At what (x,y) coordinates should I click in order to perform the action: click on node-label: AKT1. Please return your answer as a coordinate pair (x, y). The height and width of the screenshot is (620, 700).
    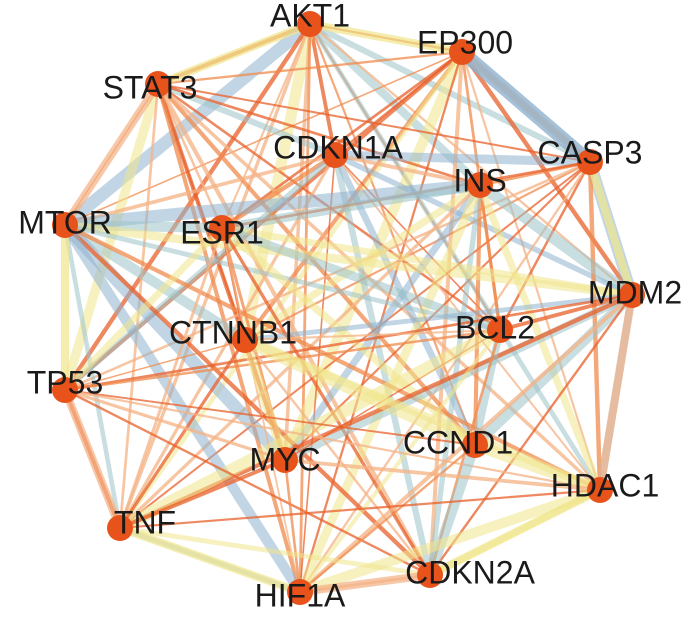
    Looking at the image, I should click on (310, 16).